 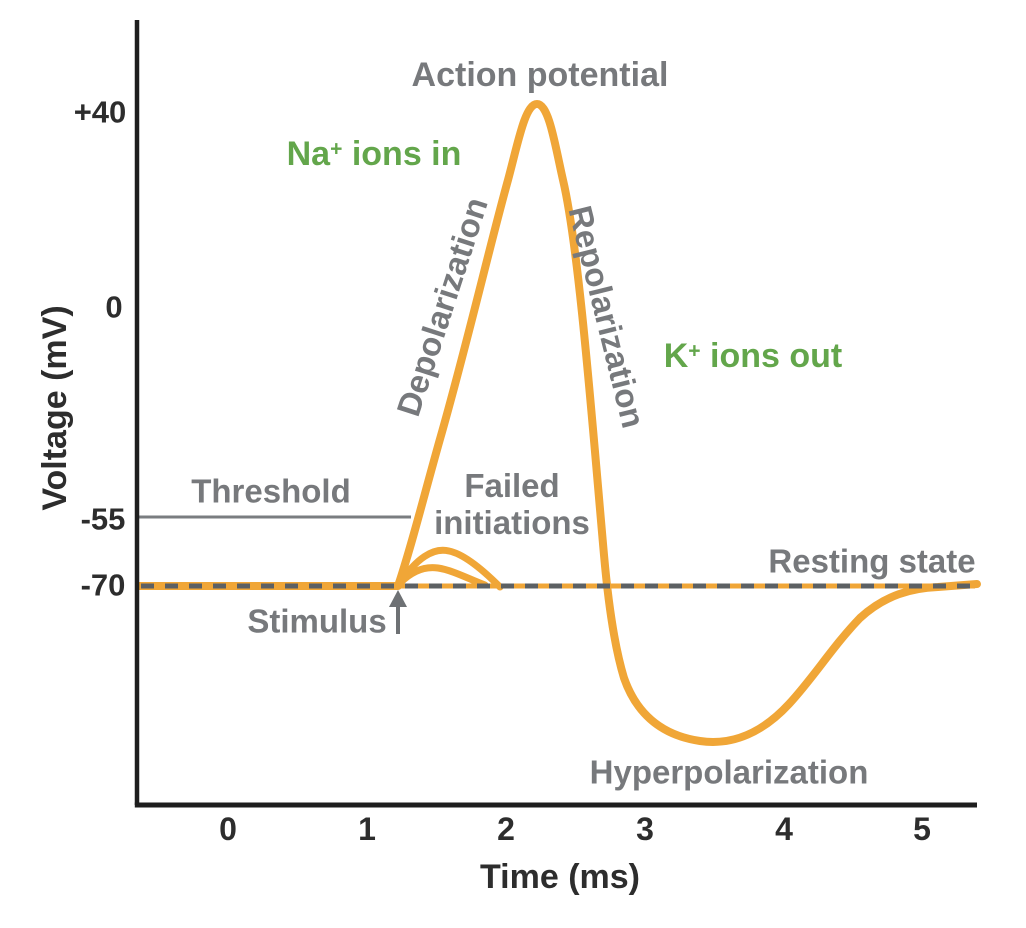 What do you see at coordinates (560, 876) in the screenshot?
I see `x-axis-title: Time (ms)` at bounding box center [560, 876].